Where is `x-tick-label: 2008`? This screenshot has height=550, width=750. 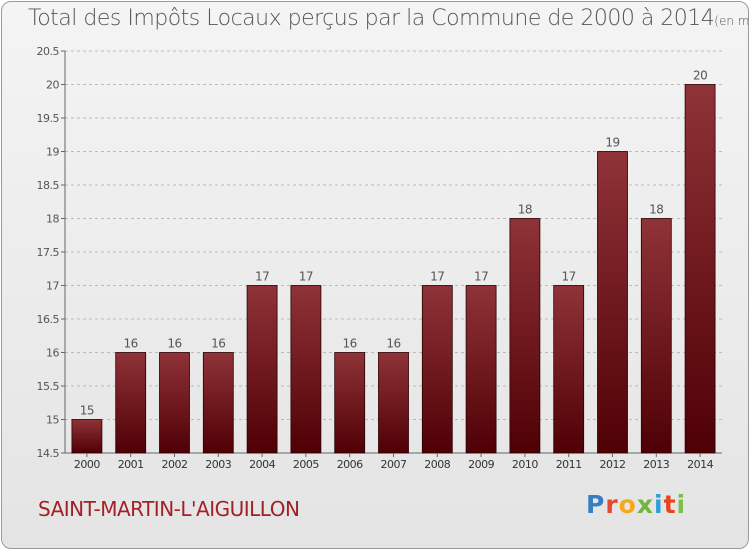 x-tick-label: 2008 is located at coordinates (437, 464).